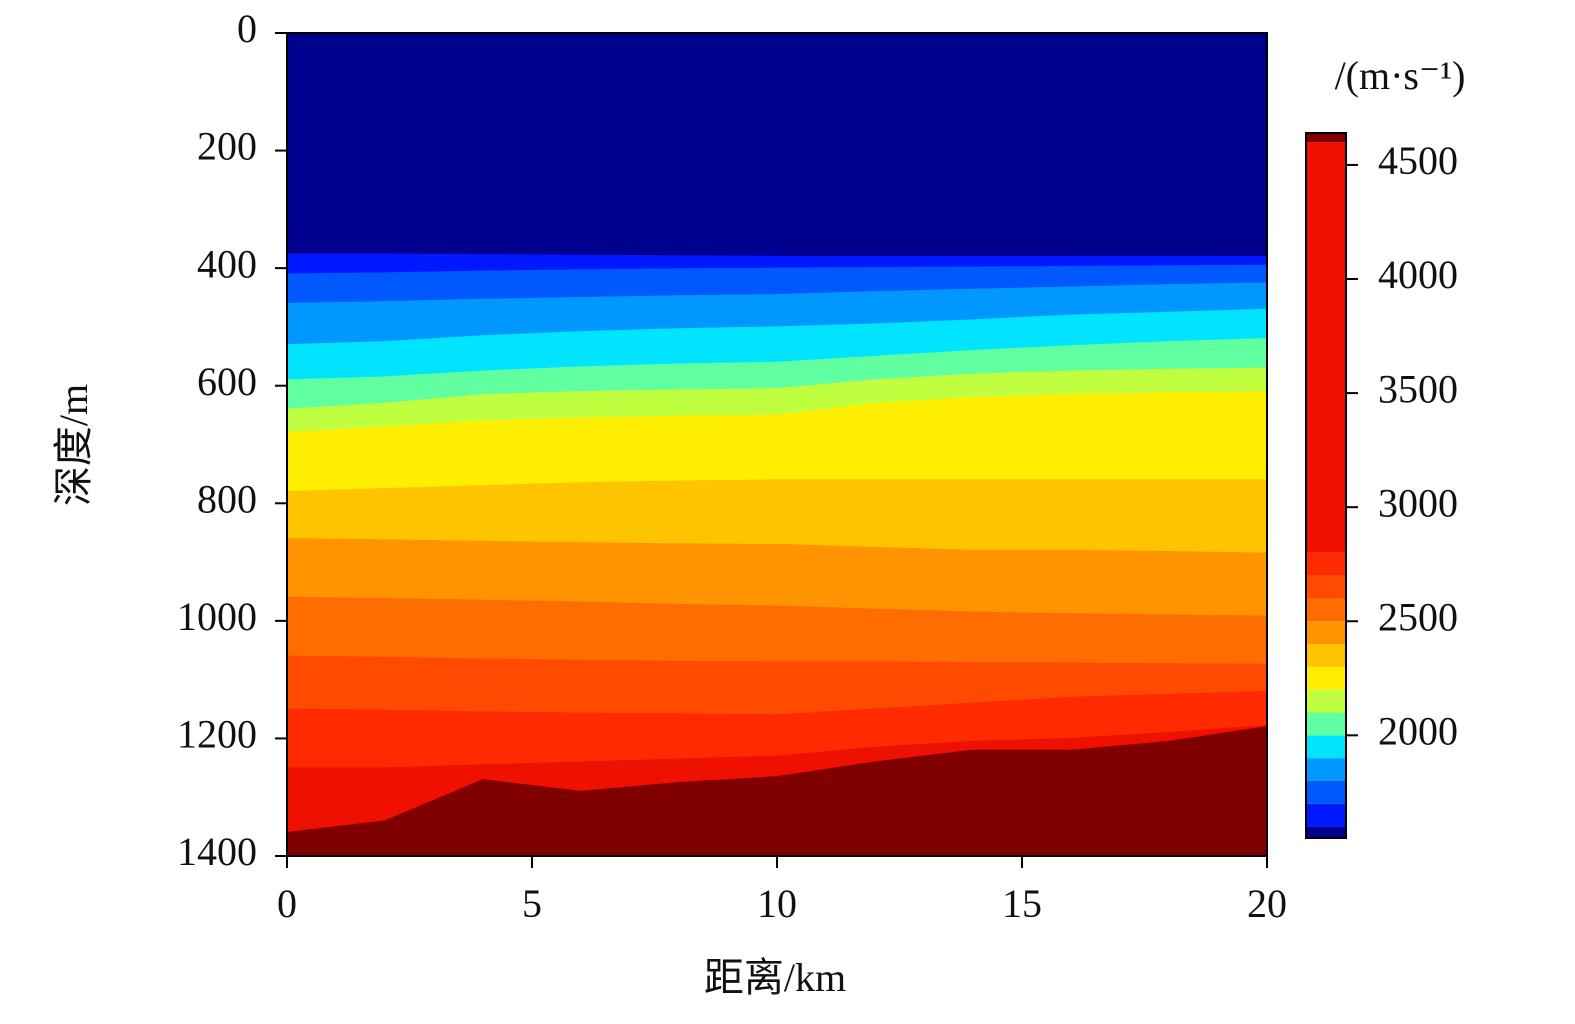 Image resolution: width=1575 pixels, height=1024 pixels. I want to click on colorbar-tick-label: 2000, so click(1418, 731).